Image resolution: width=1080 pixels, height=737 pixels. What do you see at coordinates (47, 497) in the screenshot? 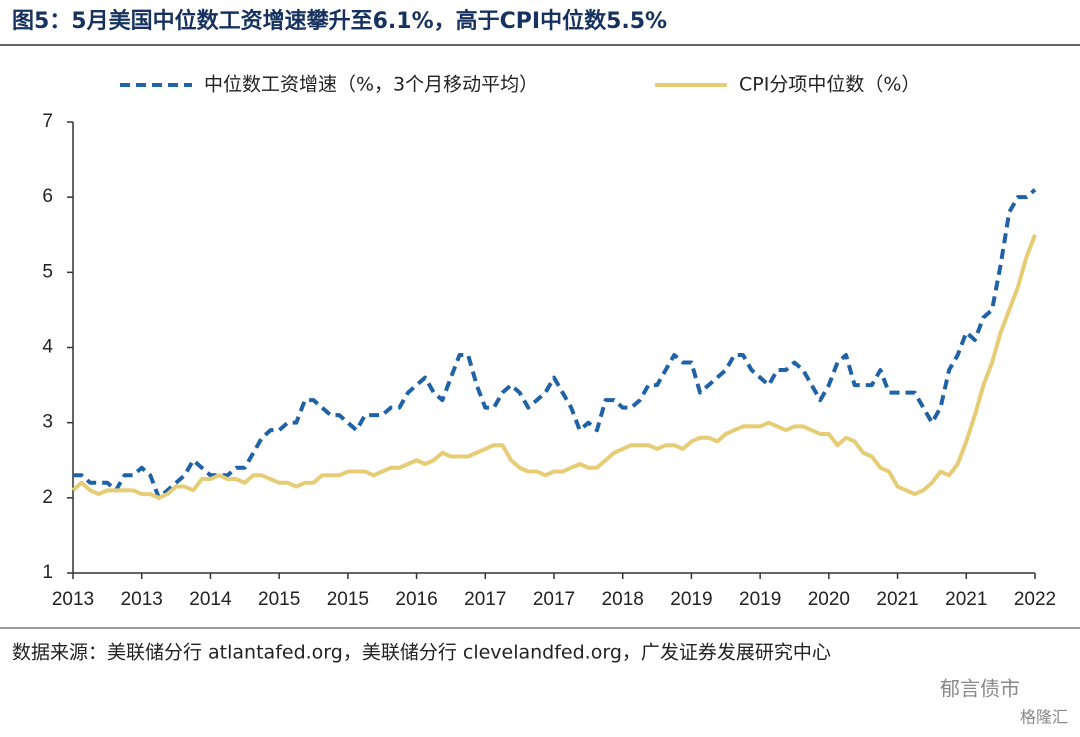
I see `y-tick-label: 2` at bounding box center [47, 497].